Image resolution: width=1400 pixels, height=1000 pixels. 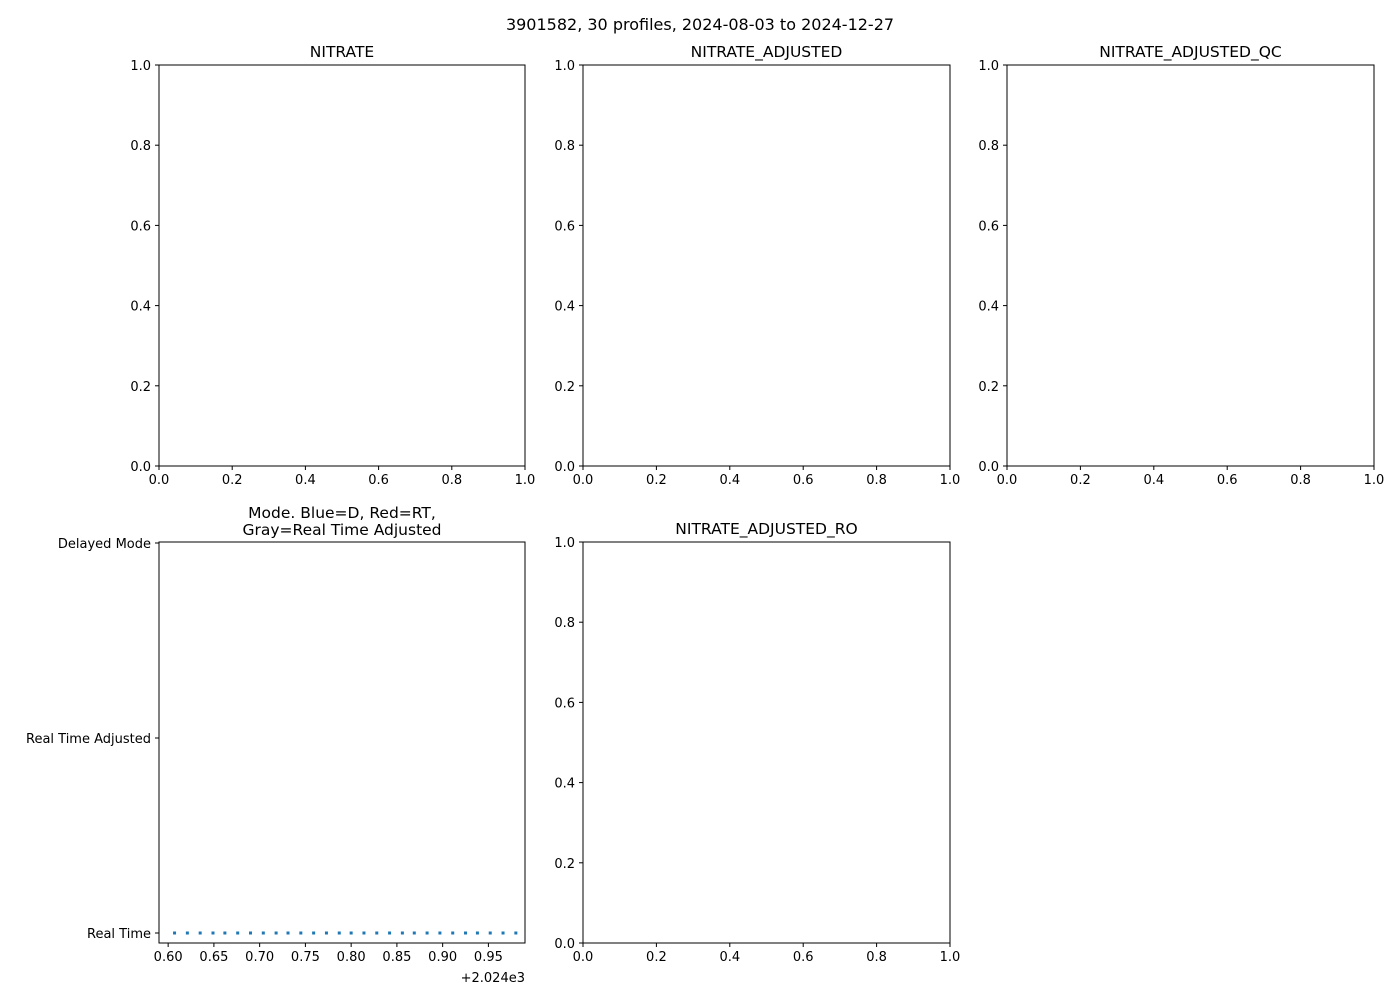 What do you see at coordinates (442, 957) in the screenshot?
I see `x-tick-label: 0.90` at bounding box center [442, 957].